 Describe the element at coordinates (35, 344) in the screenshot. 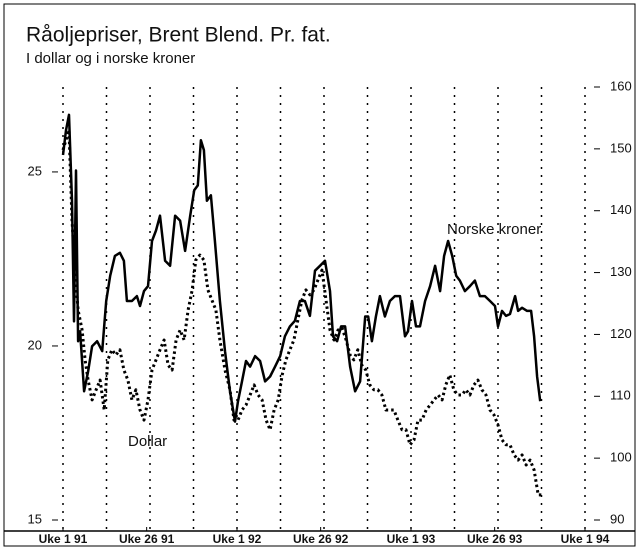

I see `y-tick-label: 20` at that location.